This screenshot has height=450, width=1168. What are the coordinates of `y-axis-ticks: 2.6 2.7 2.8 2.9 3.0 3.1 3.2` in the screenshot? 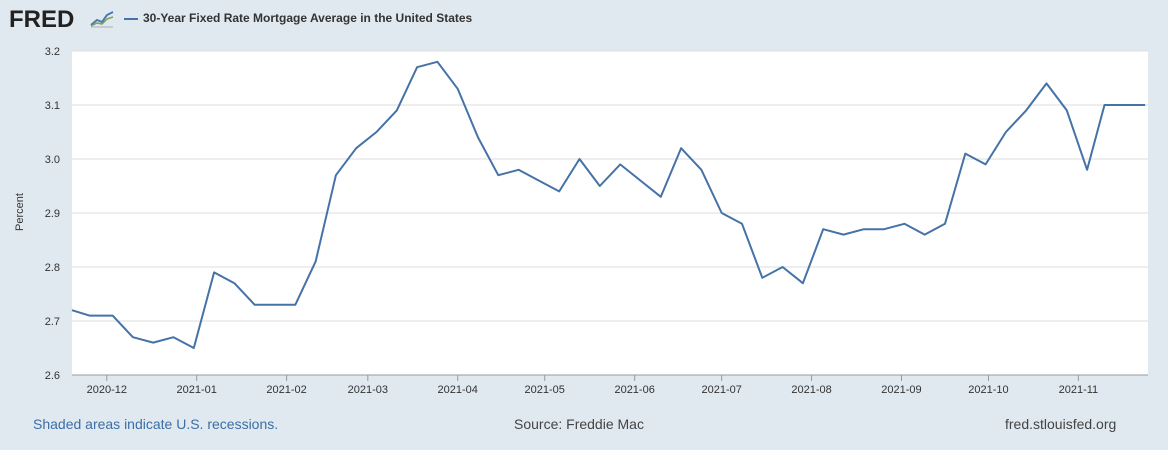 It's located at (52, 214).